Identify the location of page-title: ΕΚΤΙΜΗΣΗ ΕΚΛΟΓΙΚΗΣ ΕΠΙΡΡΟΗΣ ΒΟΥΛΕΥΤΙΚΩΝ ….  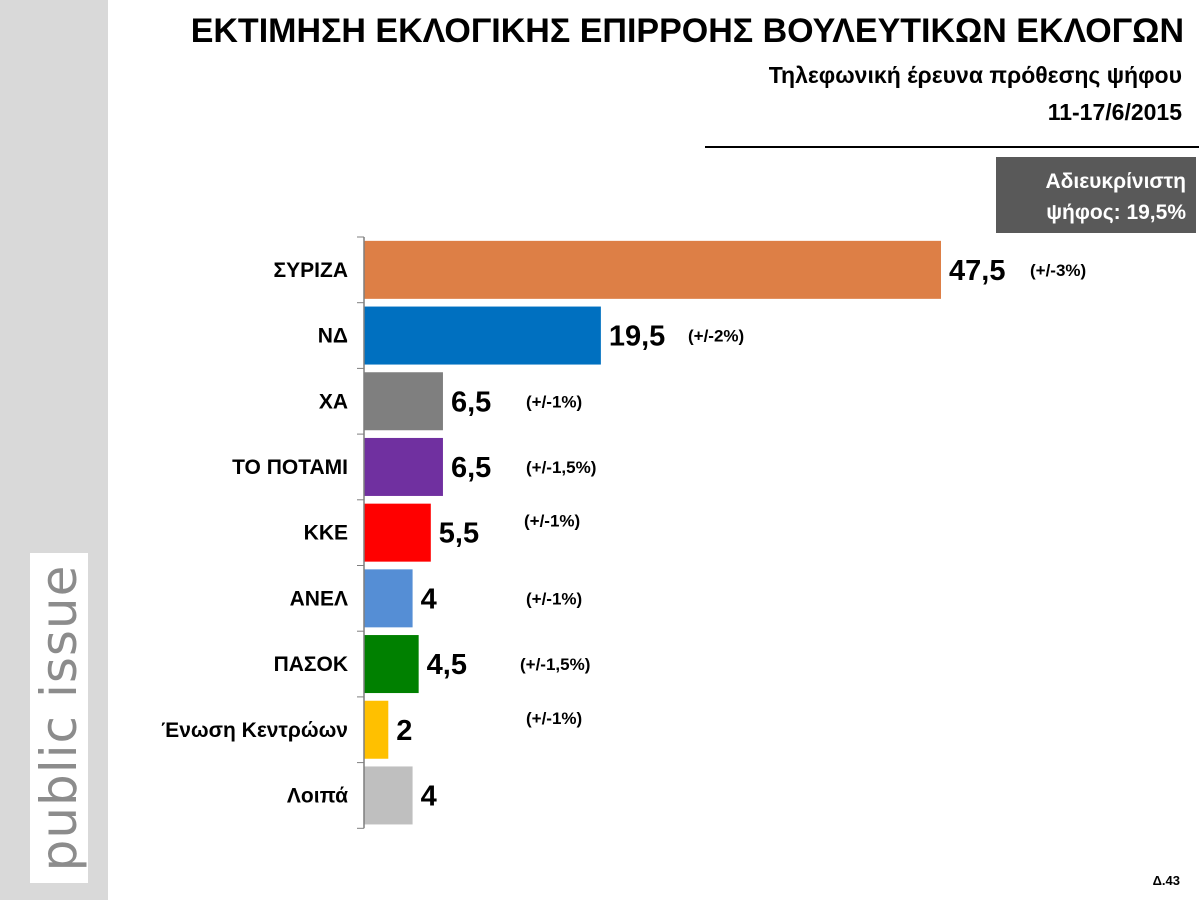
(687, 31).